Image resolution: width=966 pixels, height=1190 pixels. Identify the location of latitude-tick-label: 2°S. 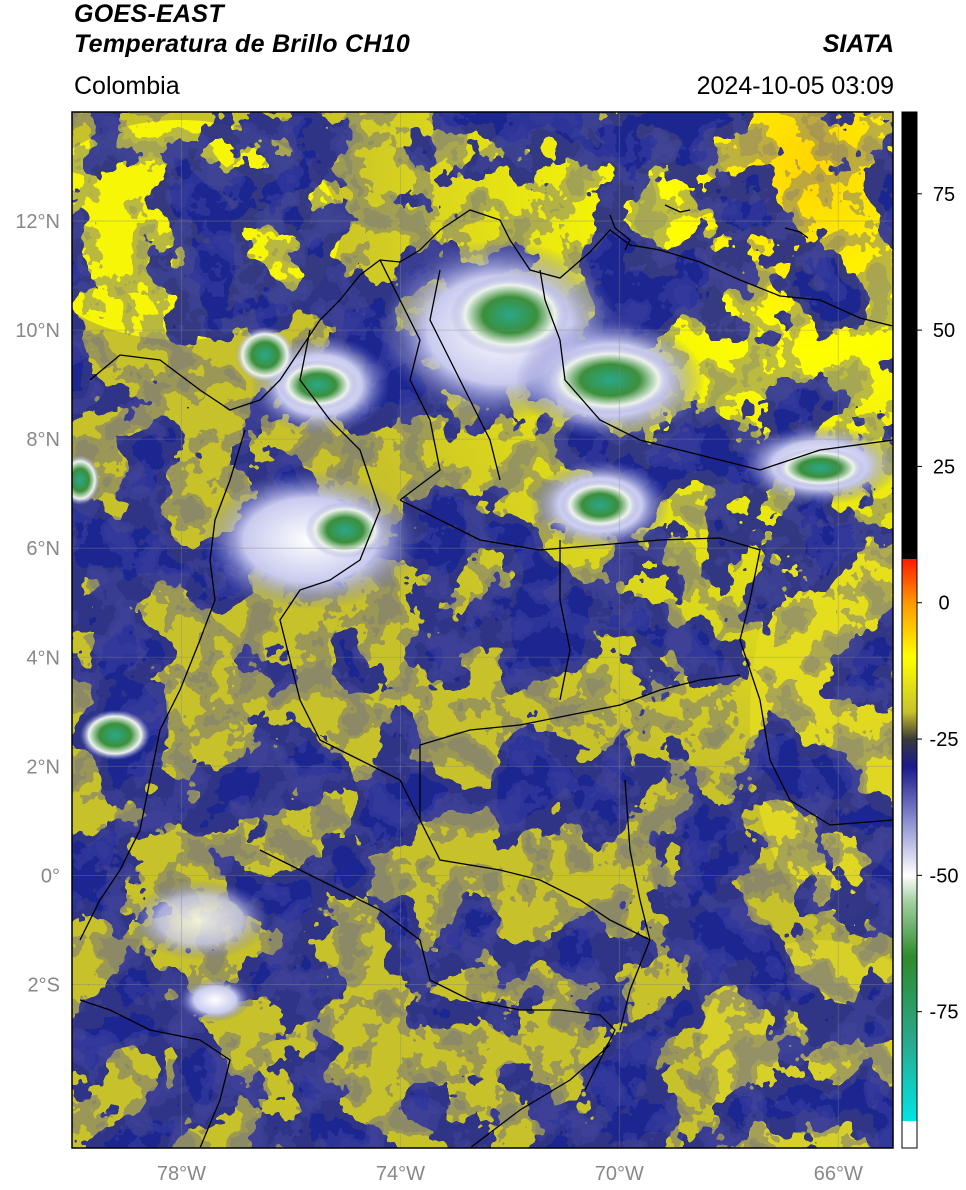
(44, 985).